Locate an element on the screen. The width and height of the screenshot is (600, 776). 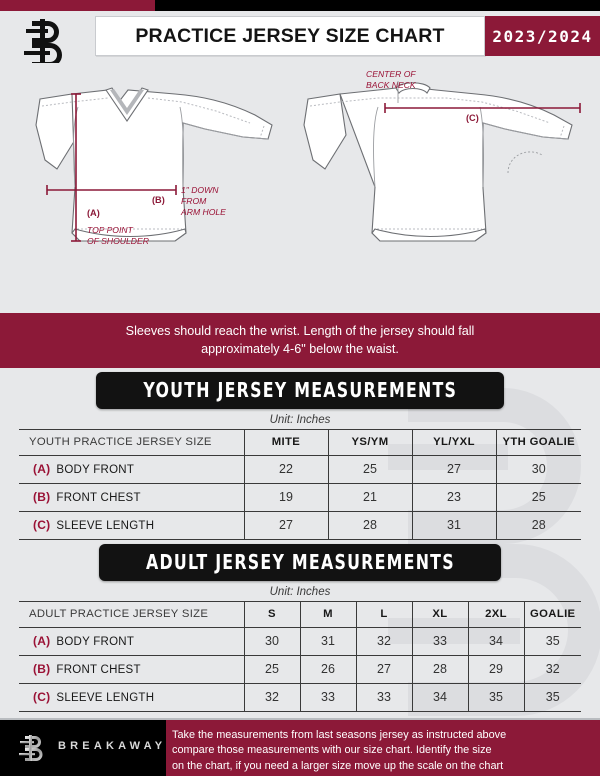
adult-row-0-name: BODY FRONT is located at coordinates (95, 642).